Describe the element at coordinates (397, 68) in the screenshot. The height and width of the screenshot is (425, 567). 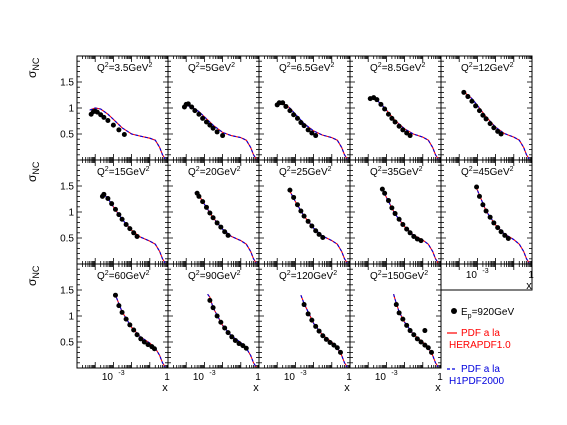
I see `panel-q2-label: Q2=8.5GeV2` at that location.